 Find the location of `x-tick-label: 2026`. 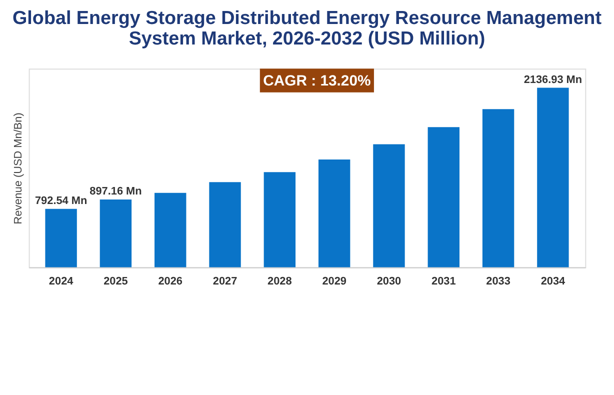

x-tick-label: 2026 is located at coordinates (170, 282).